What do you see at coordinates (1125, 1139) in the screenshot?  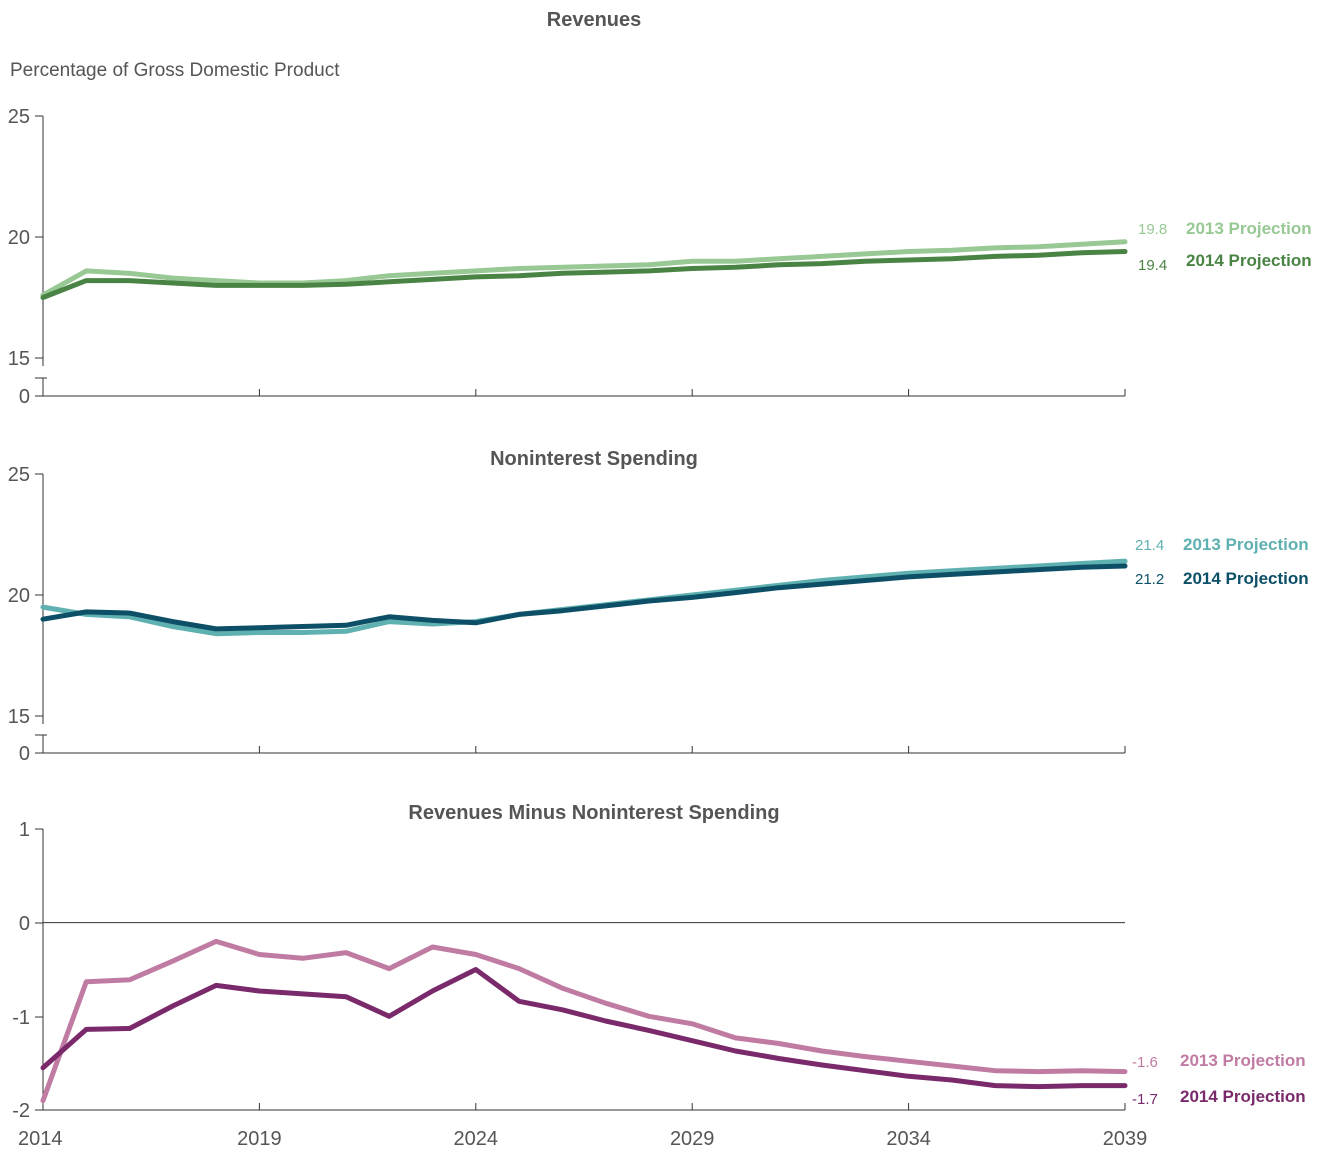 I see `x-tick-label: 2039` at bounding box center [1125, 1139].